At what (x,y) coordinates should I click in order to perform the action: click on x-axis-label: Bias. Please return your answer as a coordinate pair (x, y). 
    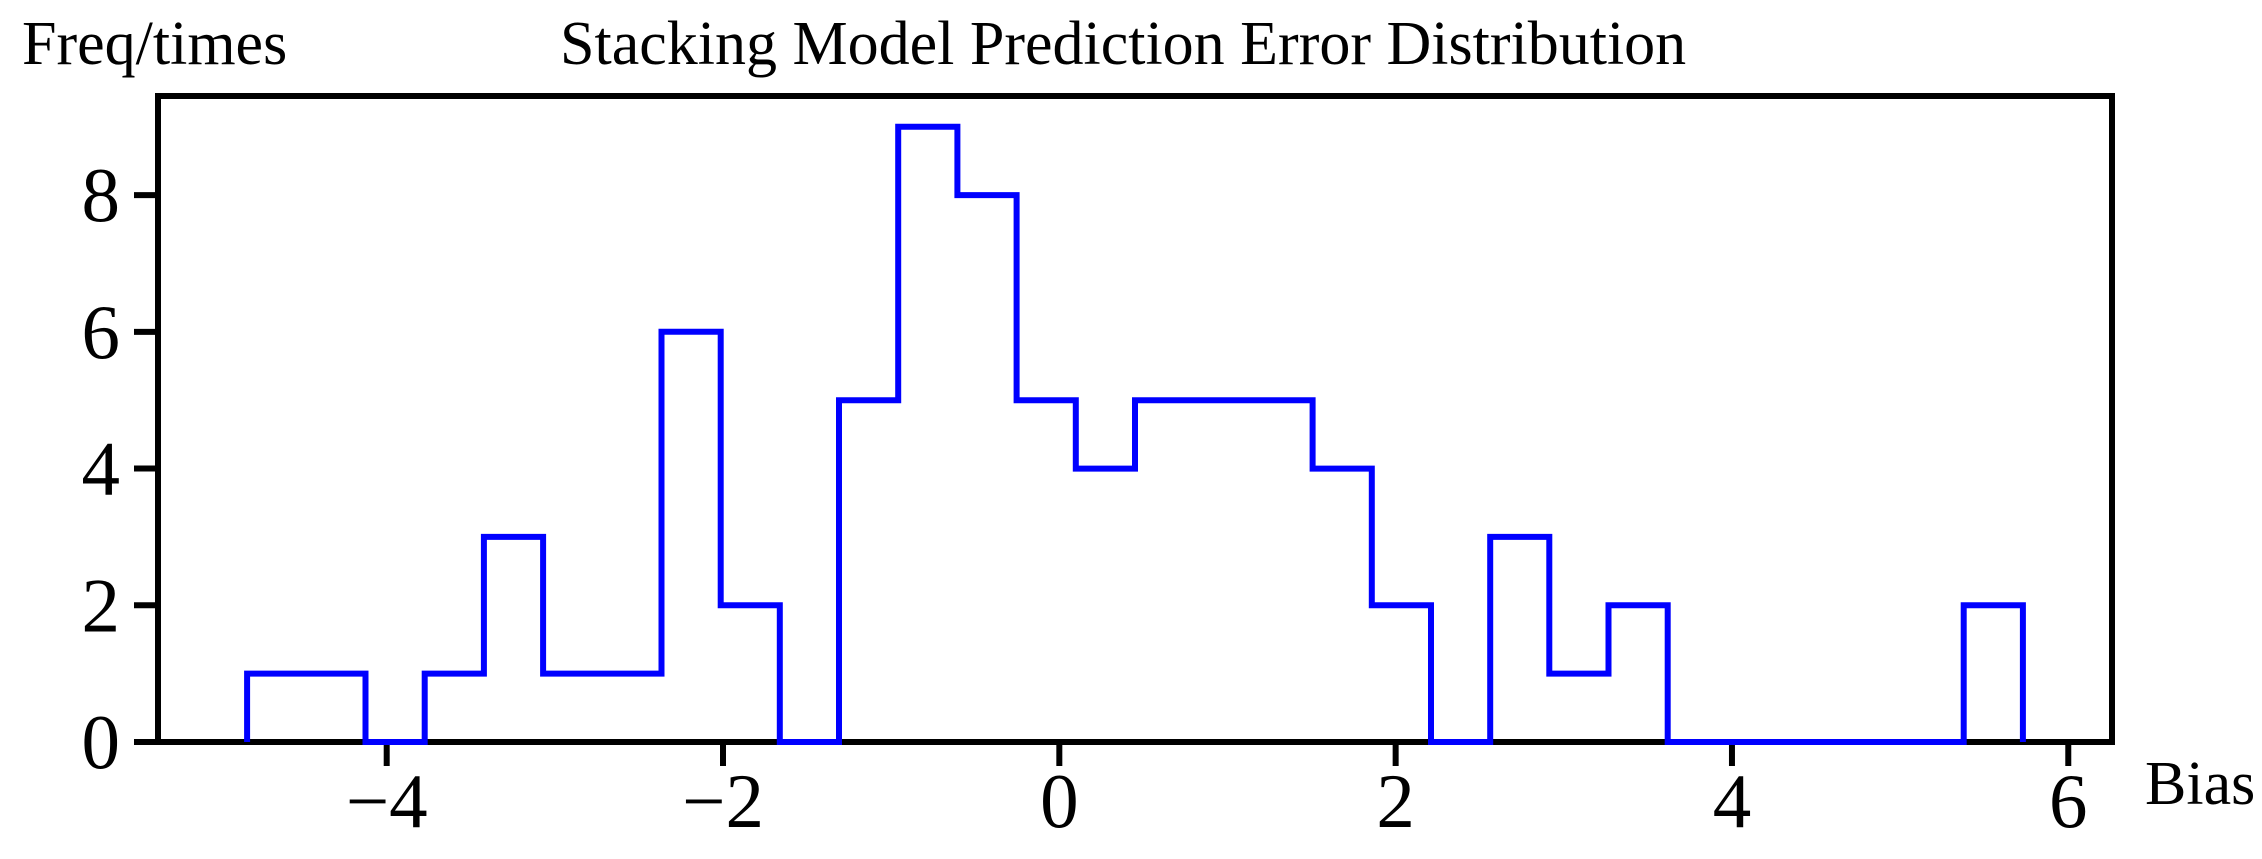
    Looking at the image, I should click on (2200, 784).